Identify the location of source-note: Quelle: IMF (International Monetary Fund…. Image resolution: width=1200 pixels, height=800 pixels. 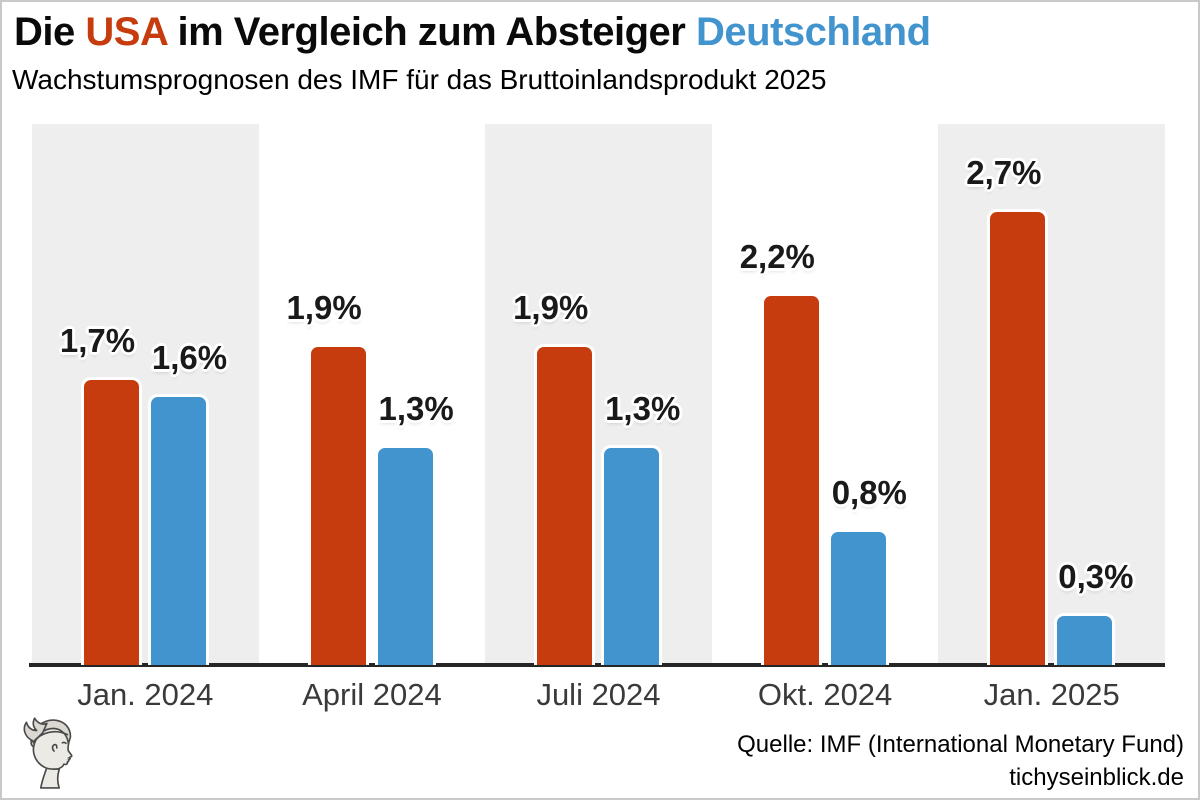
(960, 761).